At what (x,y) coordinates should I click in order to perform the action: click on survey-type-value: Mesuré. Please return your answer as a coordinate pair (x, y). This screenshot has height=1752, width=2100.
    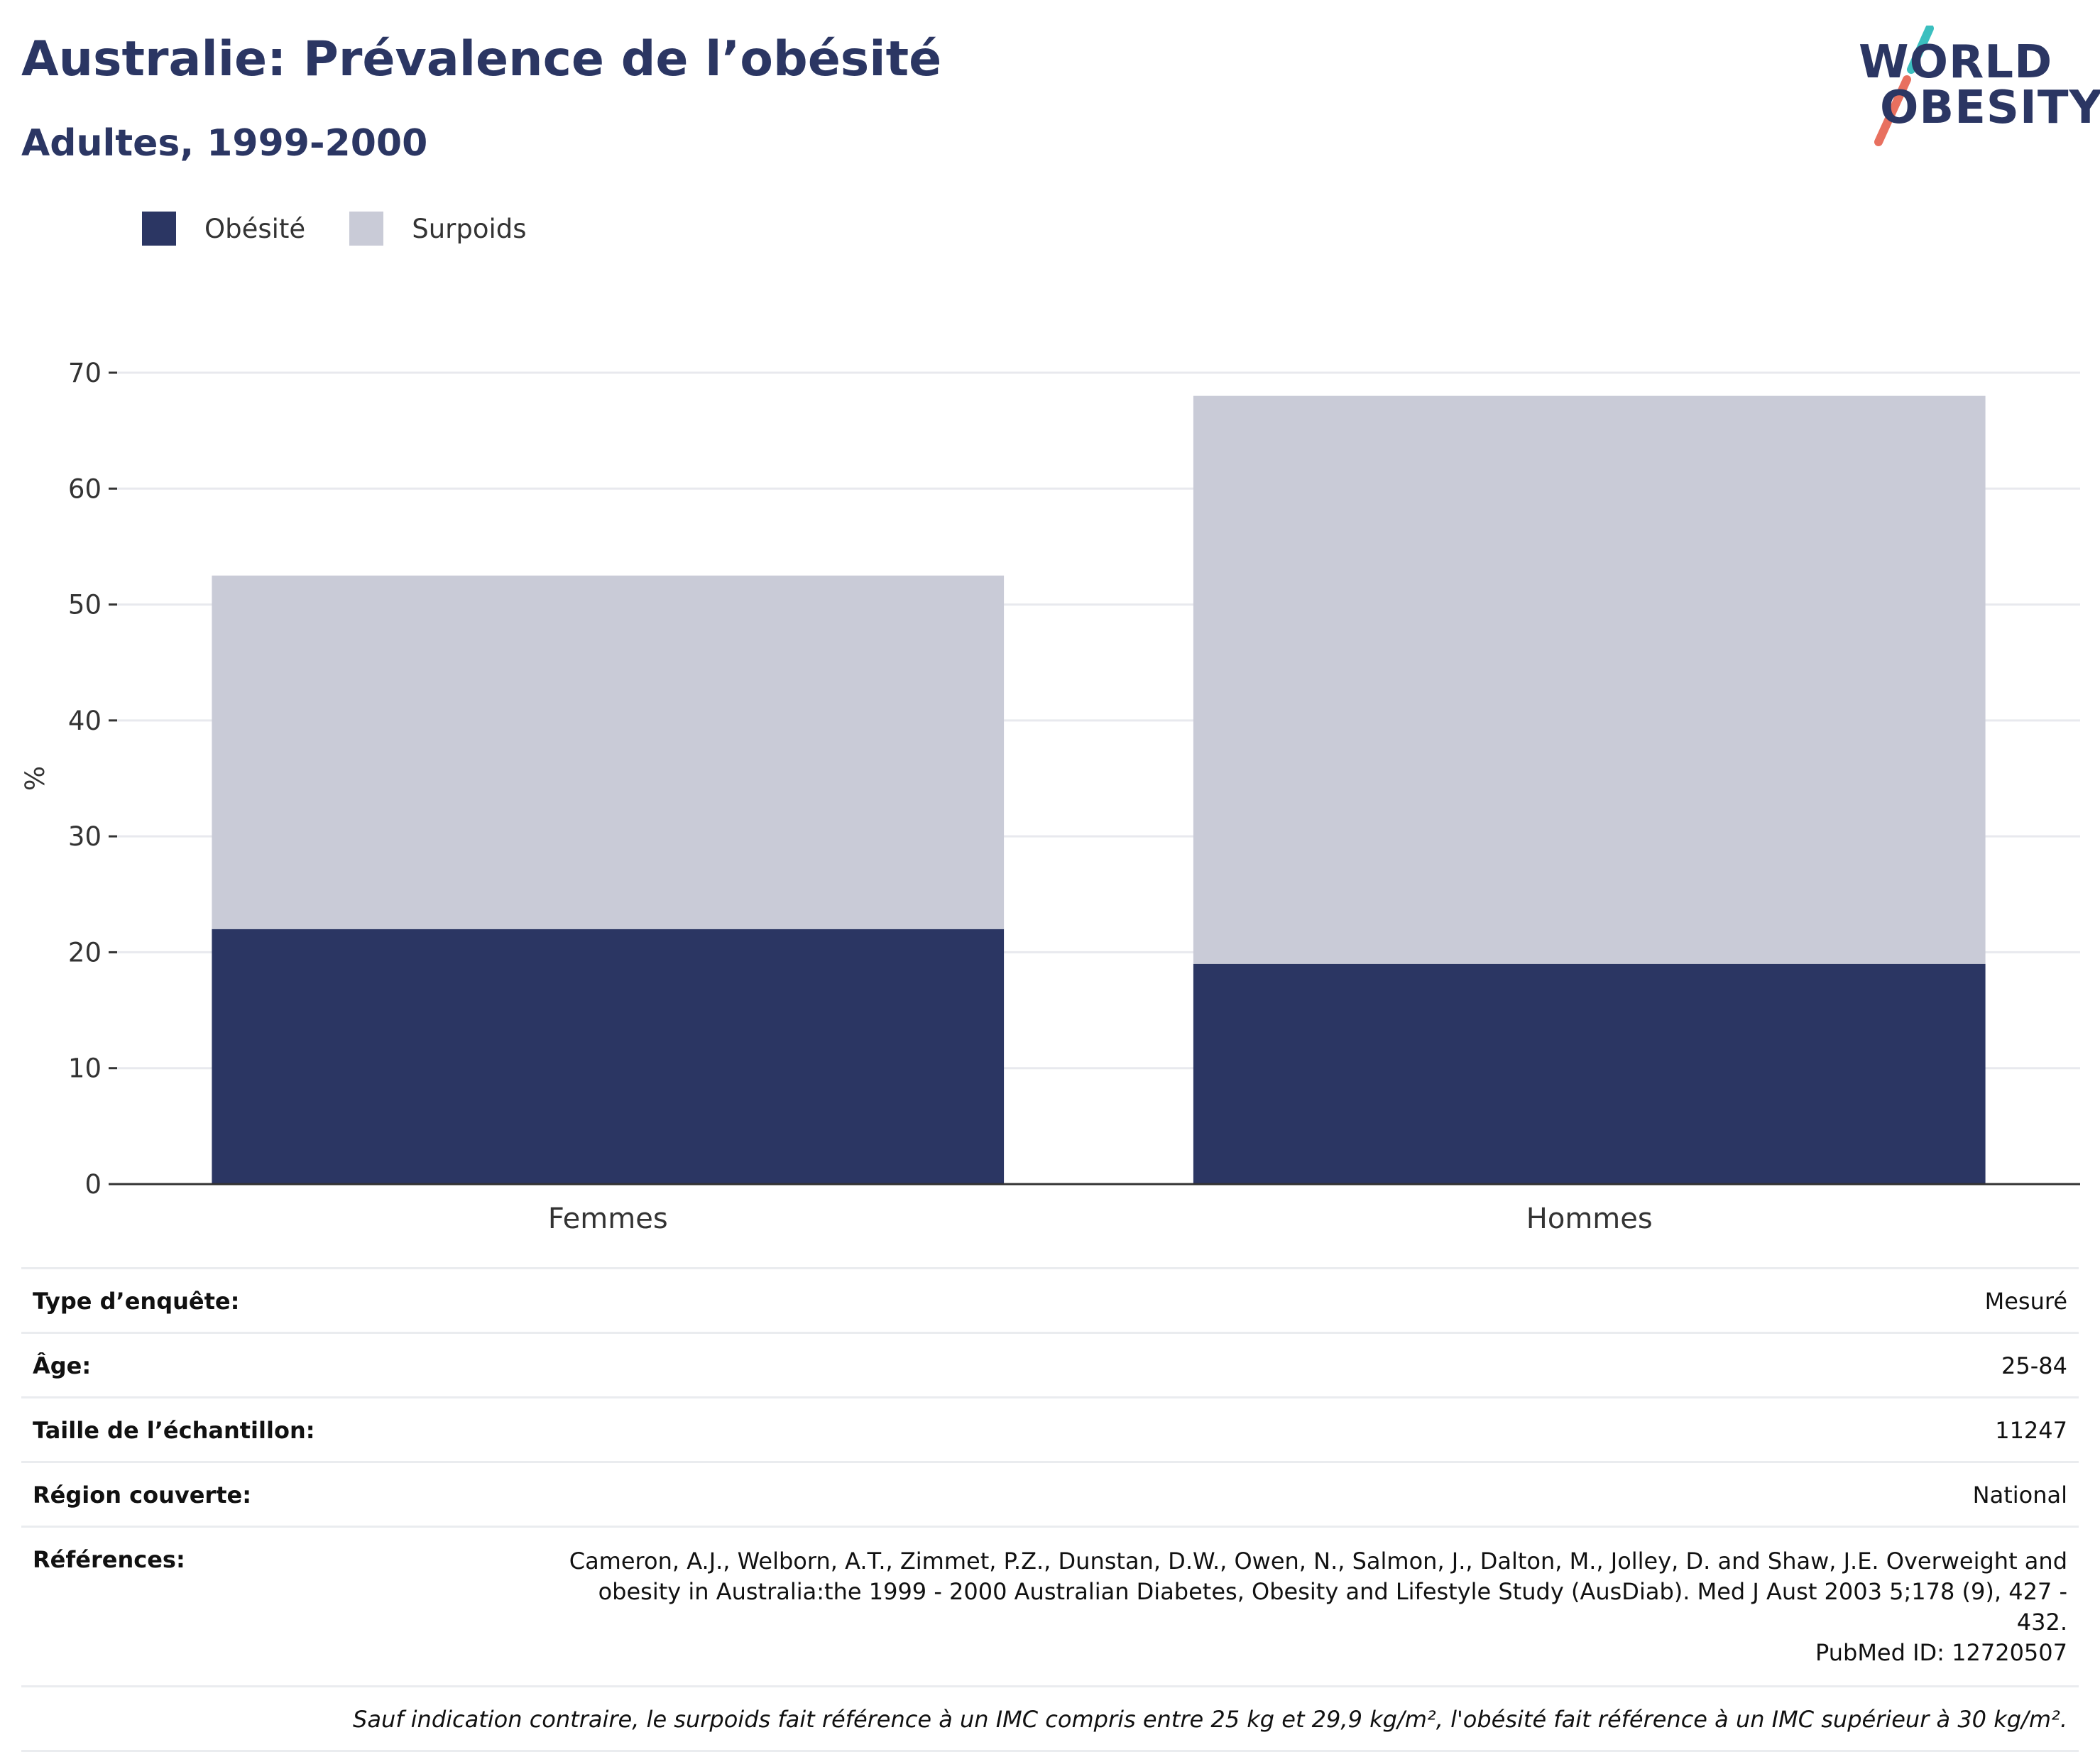
    Looking at the image, I should click on (2025, 1301).